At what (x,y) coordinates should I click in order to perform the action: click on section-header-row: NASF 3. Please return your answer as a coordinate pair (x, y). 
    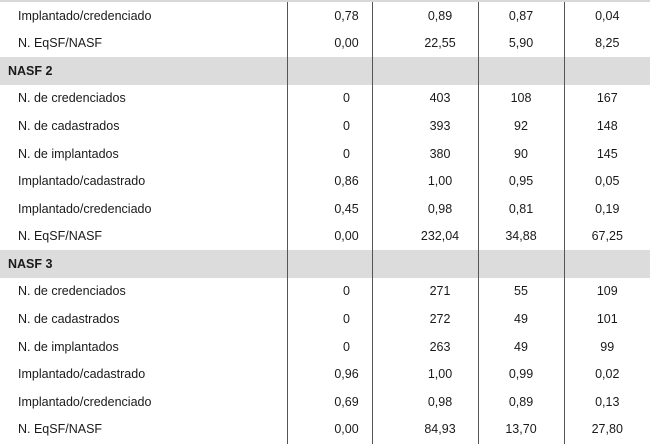
    Looking at the image, I should click on (325, 264).